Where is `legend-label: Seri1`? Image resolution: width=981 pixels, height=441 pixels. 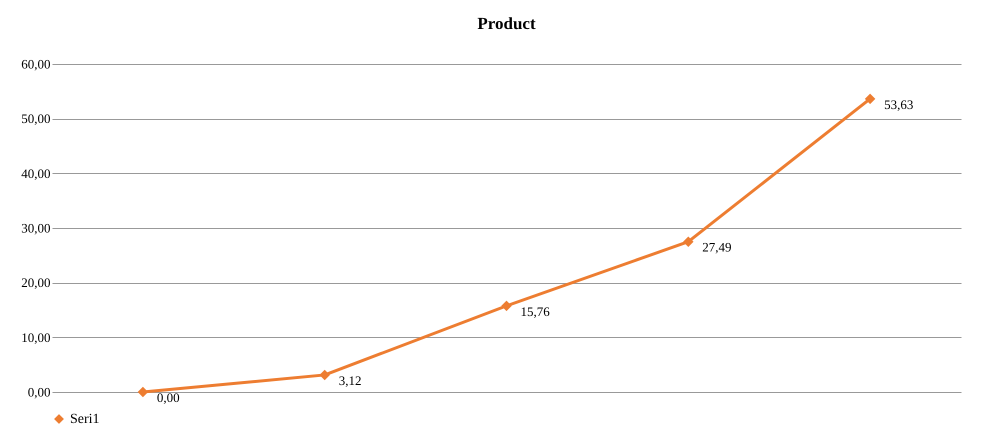
legend-label: Seri1 is located at coordinates (85, 419).